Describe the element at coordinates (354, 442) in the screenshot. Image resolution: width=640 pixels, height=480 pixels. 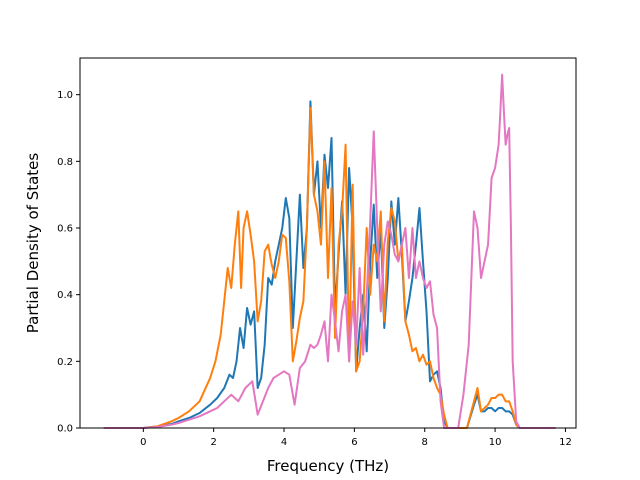
I see `x-tick-label: 6` at that location.